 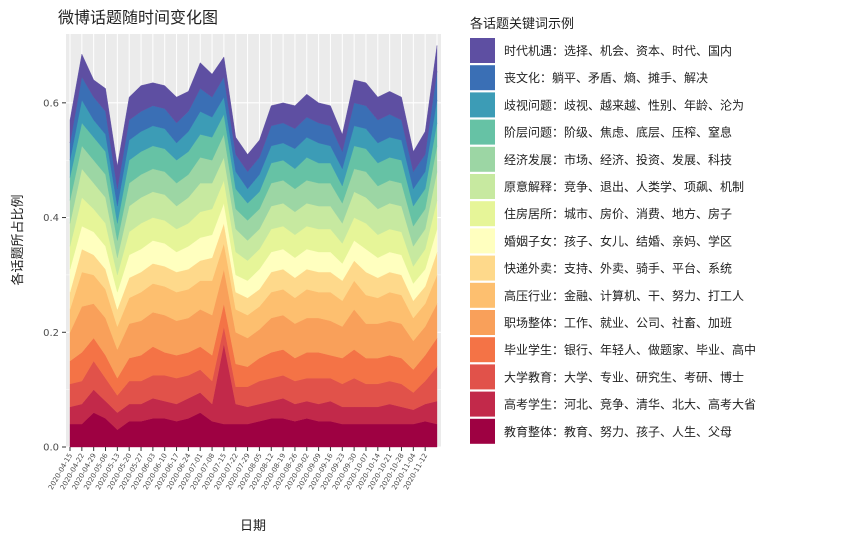 I want to click on legend-label-毕业学生: 毕业学生：银行、年轻人、做题家、毕业、高中, so click(x=630, y=349).